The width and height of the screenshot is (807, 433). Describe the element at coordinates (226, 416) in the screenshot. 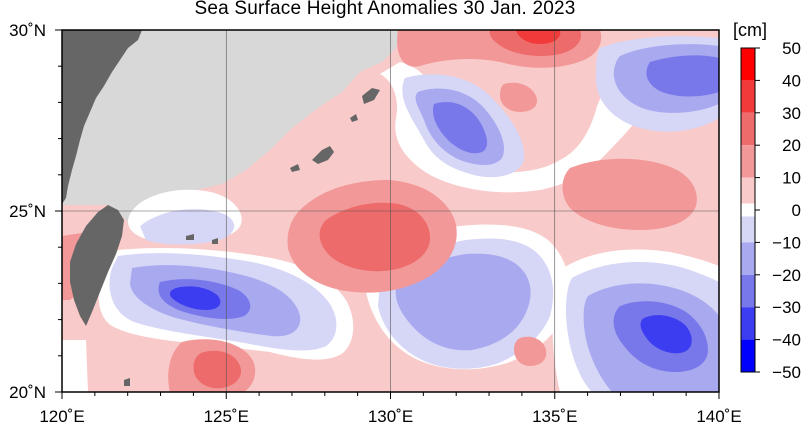

I see `lon-tick-label-1: 125˚E` at that location.